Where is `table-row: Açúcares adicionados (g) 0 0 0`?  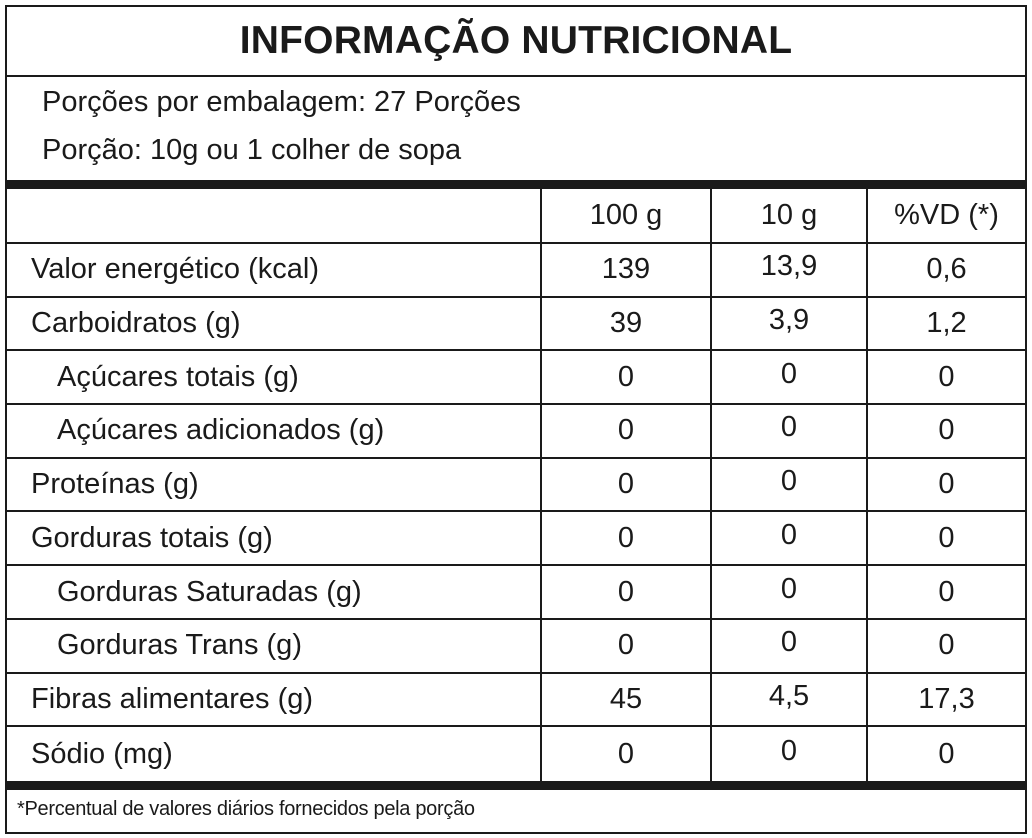
table-row: Açúcares adicionados (g) 0 0 0 is located at coordinates (516, 432).